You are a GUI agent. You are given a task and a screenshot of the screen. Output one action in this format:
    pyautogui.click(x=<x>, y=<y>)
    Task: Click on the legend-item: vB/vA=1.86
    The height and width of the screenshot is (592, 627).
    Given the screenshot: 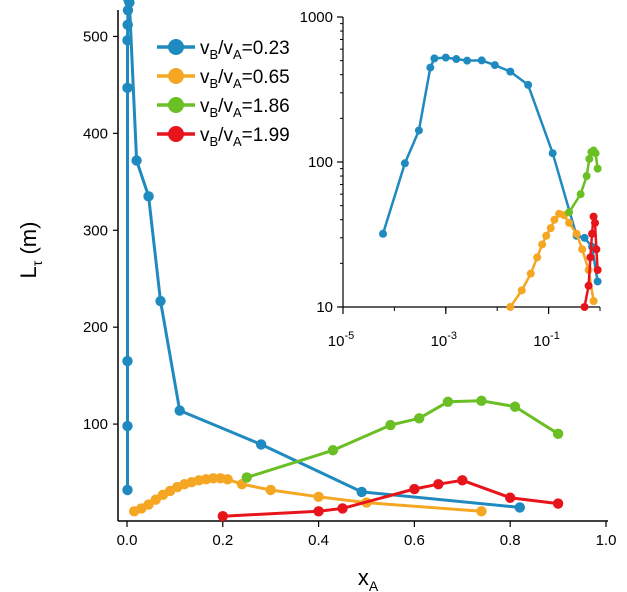 What is the action you would take?
    pyautogui.click(x=223, y=108)
    